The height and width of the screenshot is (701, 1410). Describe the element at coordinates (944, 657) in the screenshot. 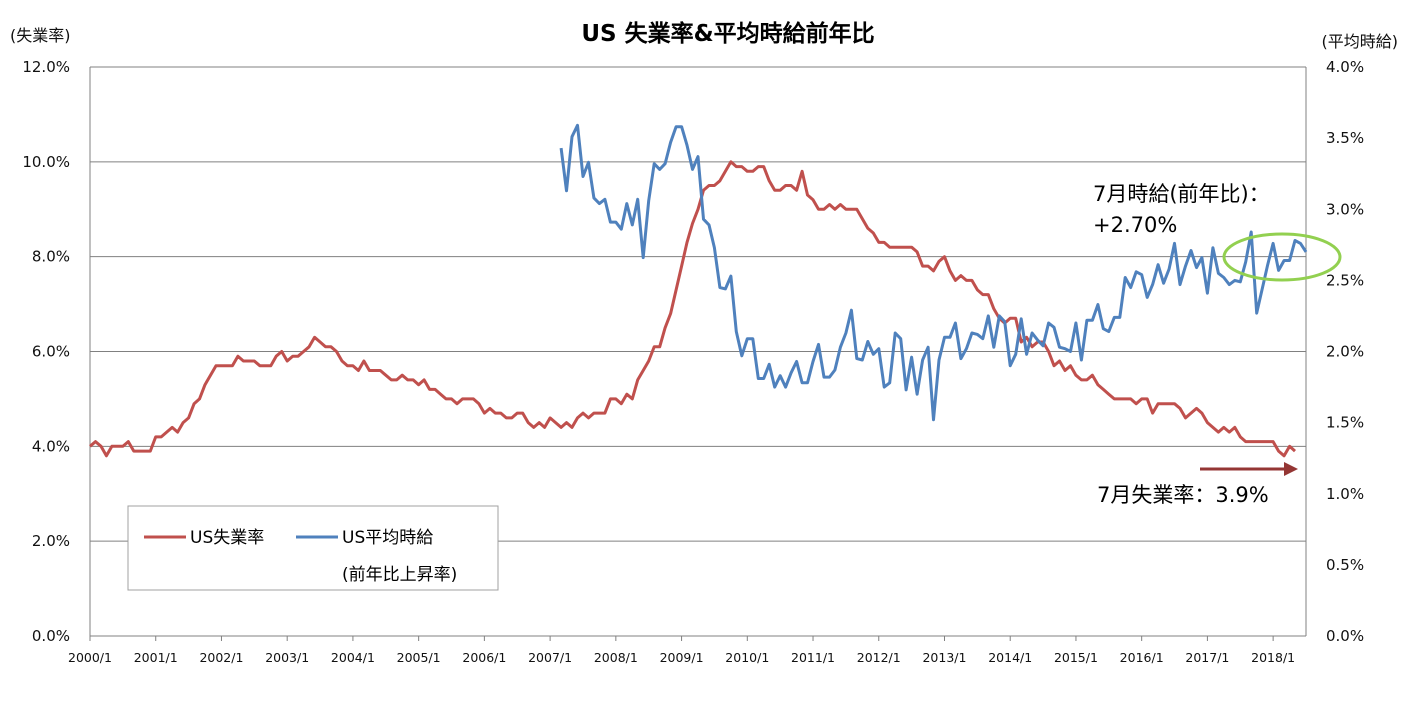

I see `x-tick-label: 2013/1` at that location.